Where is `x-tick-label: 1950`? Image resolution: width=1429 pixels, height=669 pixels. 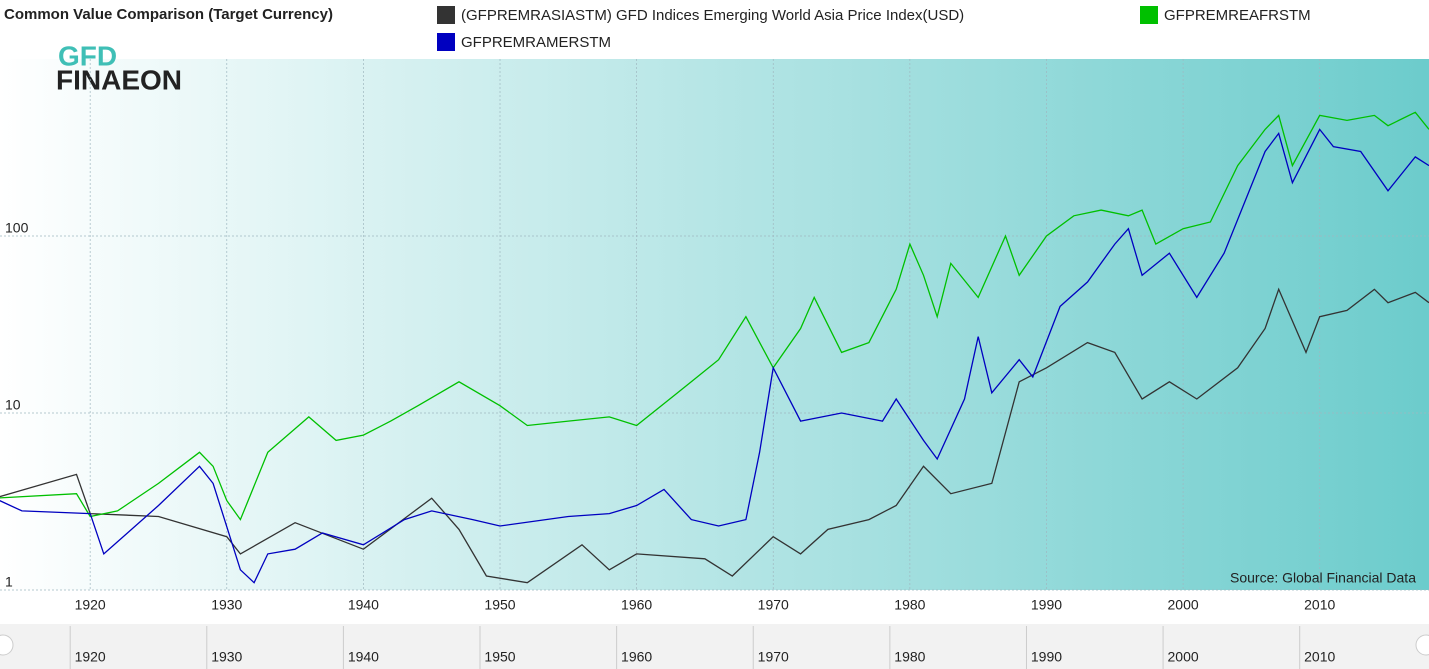
x-tick-label: 1950 is located at coordinates (499, 605).